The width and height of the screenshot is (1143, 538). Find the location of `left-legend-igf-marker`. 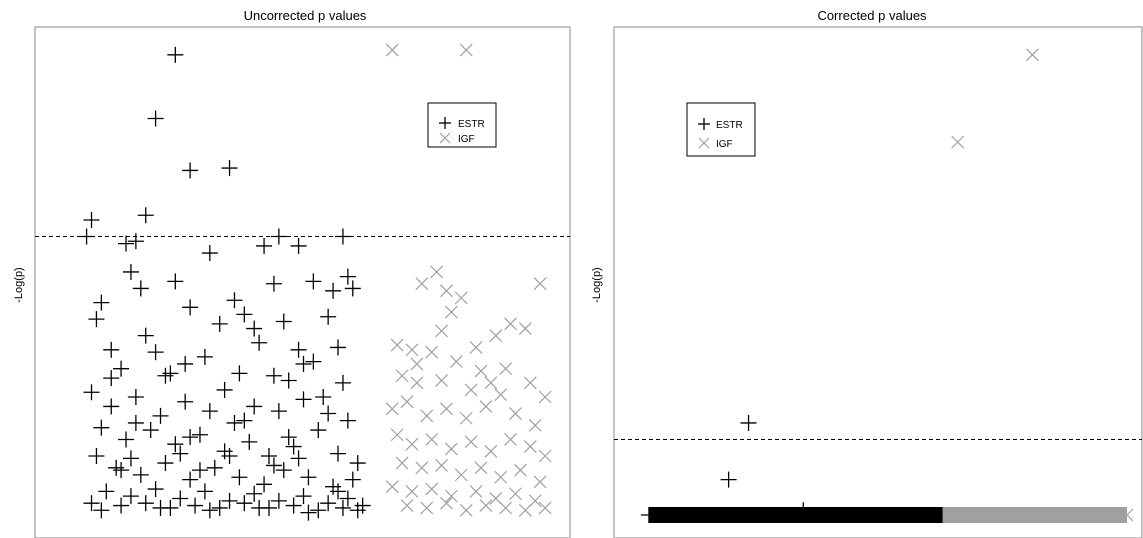

left-legend-igf-marker is located at coordinates (445, 138).